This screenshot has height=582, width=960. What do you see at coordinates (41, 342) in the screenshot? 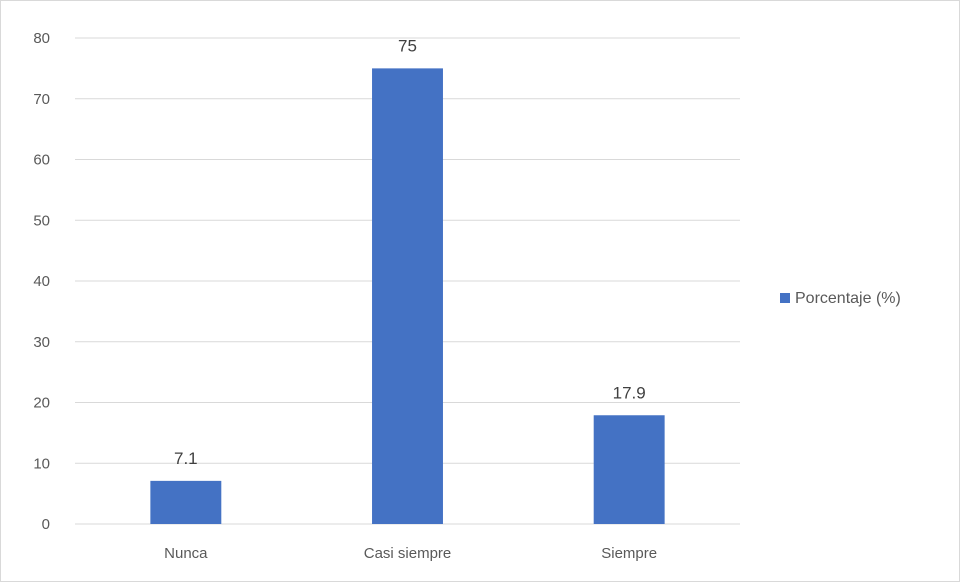
I see `y-tick-label: 30` at bounding box center [41, 342].